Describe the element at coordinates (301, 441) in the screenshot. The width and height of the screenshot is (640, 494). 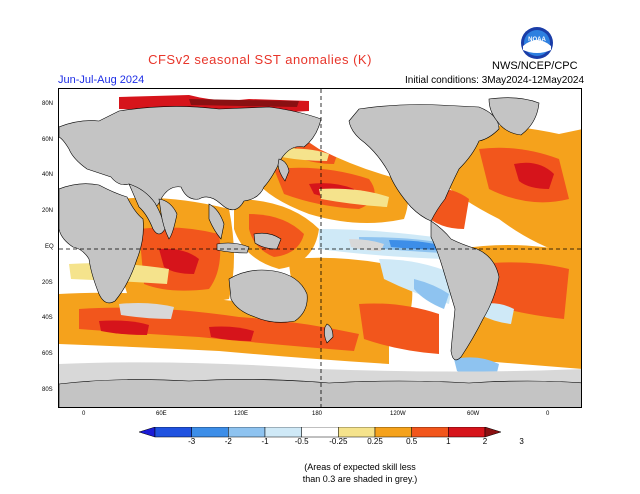
I see `legend-tick-label: -0.5` at that location.